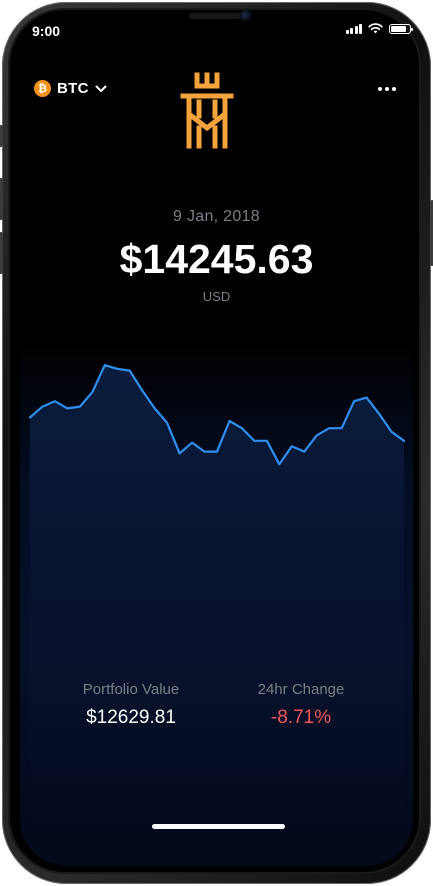 This screenshot has width=433, height=886. I want to click on current-price: $14245.63, so click(216, 259).